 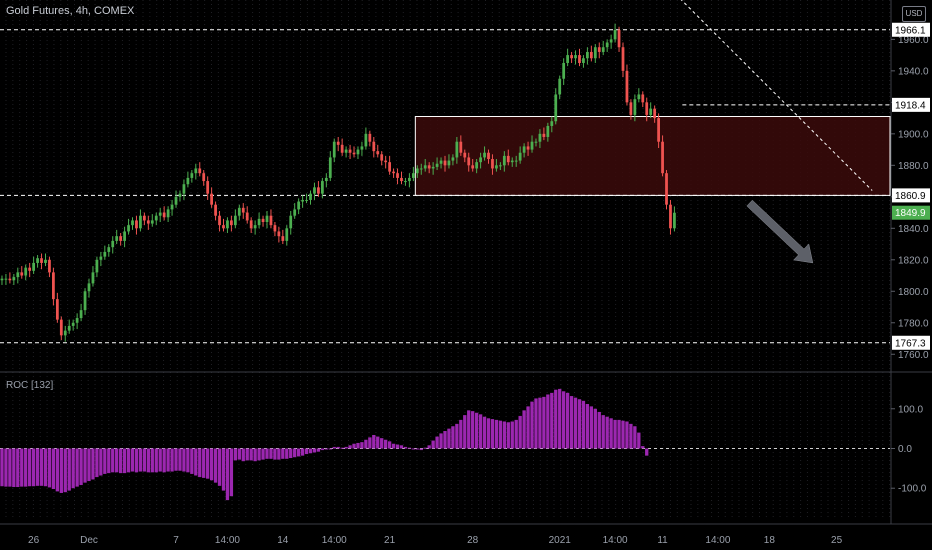 I want to click on roc-indicator-title: ROC [132], so click(x=30, y=385).